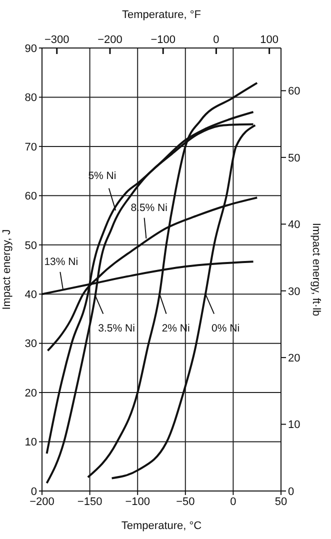 Image resolution: width=331 pixels, height=539 pixels. Describe the element at coordinates (30, 442) in the screenshot. I see `y-tick-label: 10` at that location.